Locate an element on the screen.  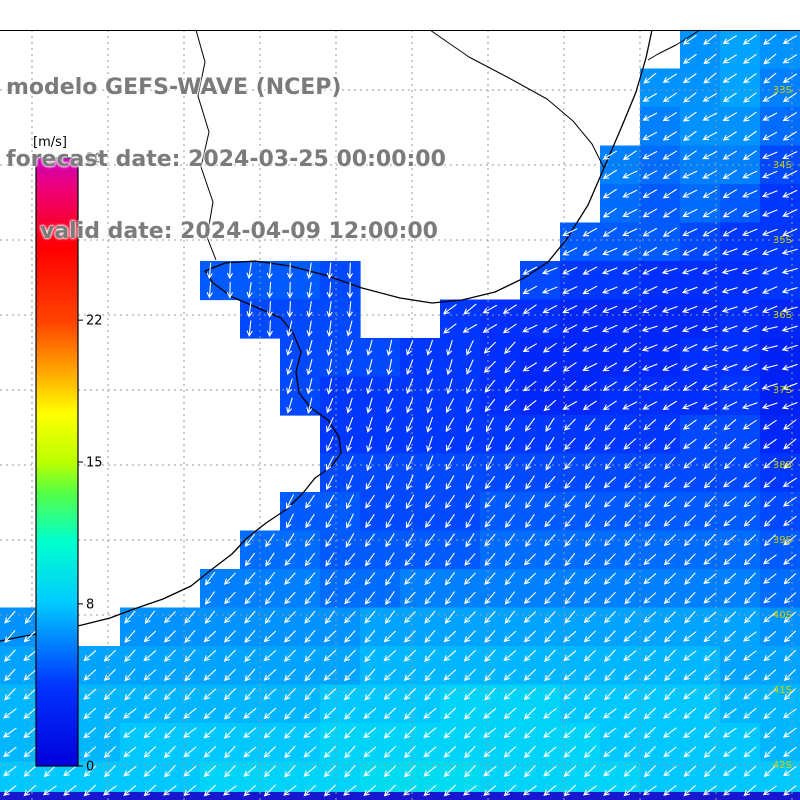
latitude-label: 39S is located at coordinates (782, 540).